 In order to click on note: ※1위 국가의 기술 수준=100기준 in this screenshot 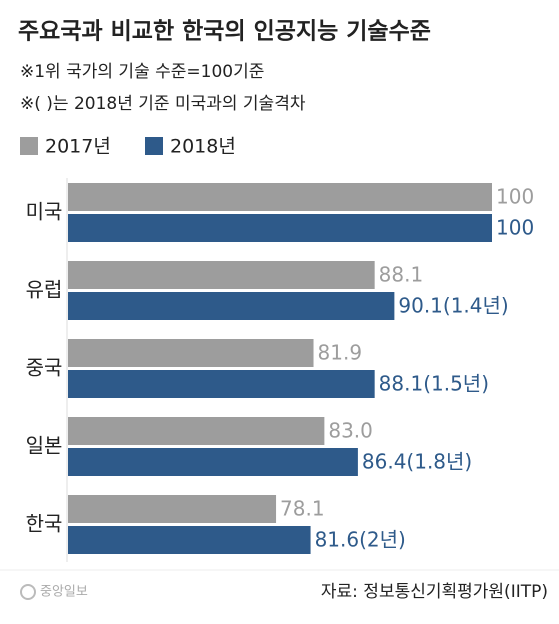, I will do `click(142, 72)`.